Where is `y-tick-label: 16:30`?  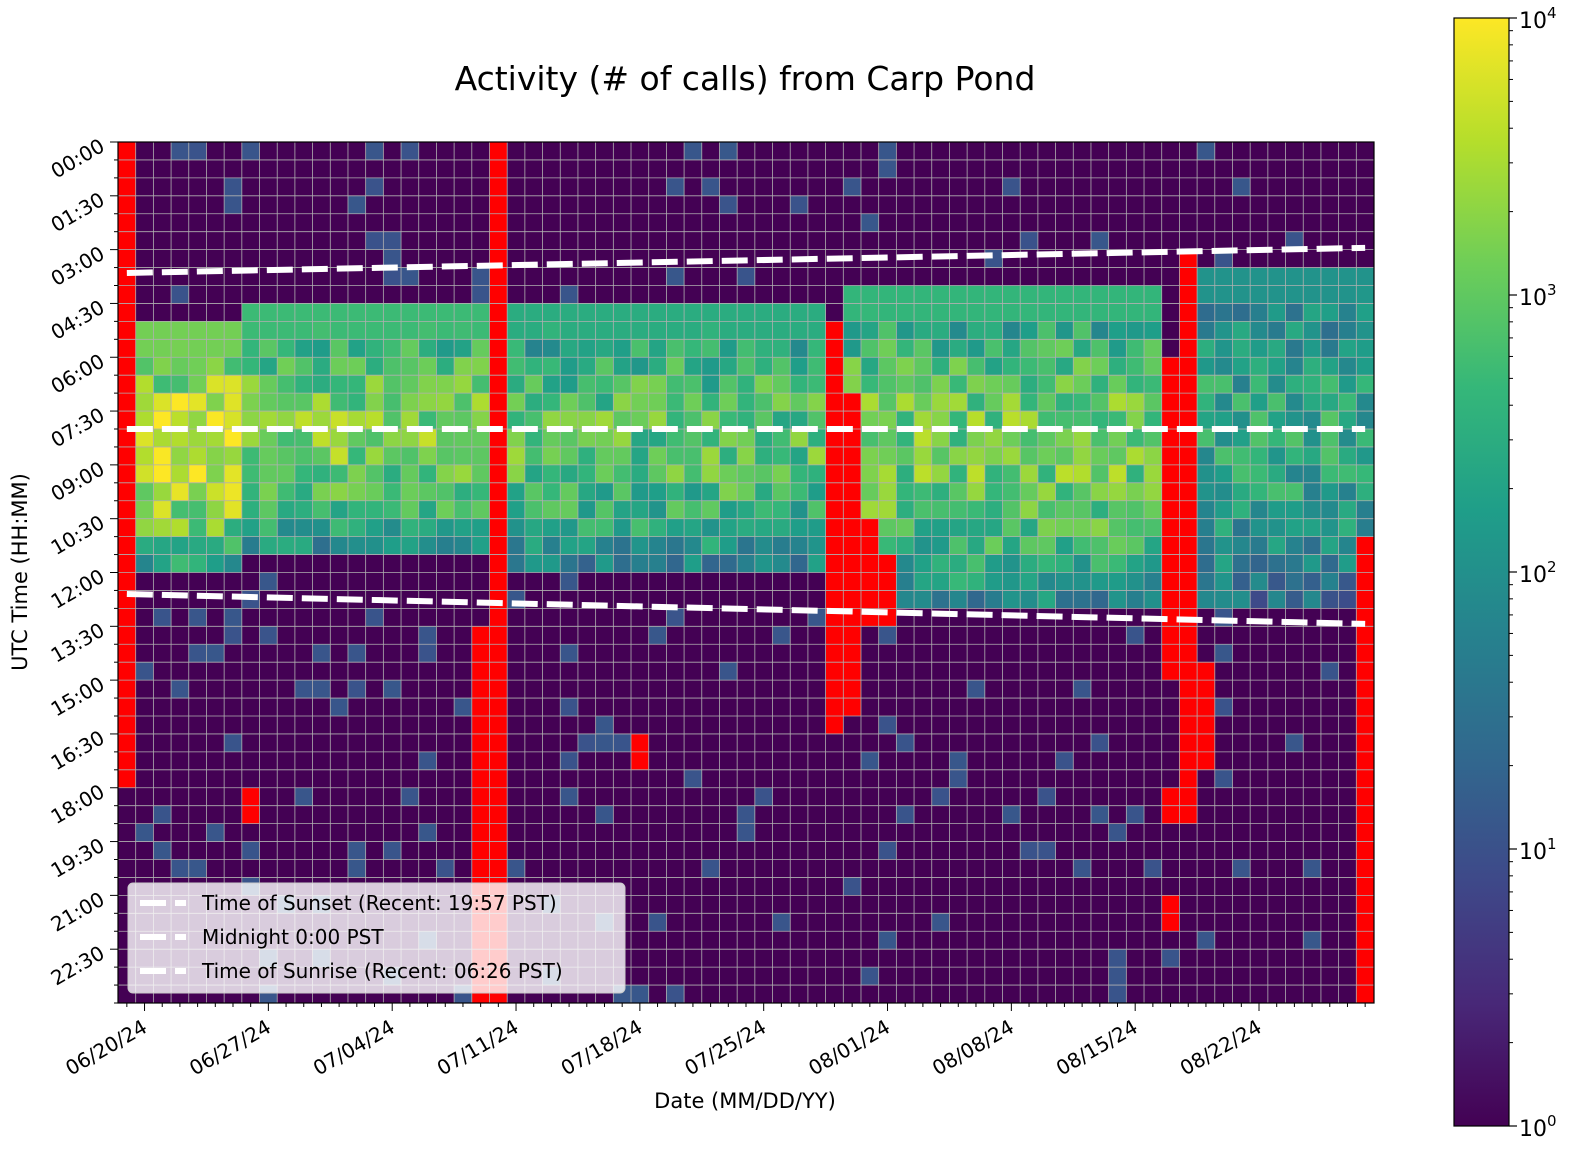
y-tick-label: 16:30 is located at coordinates (78, 750).